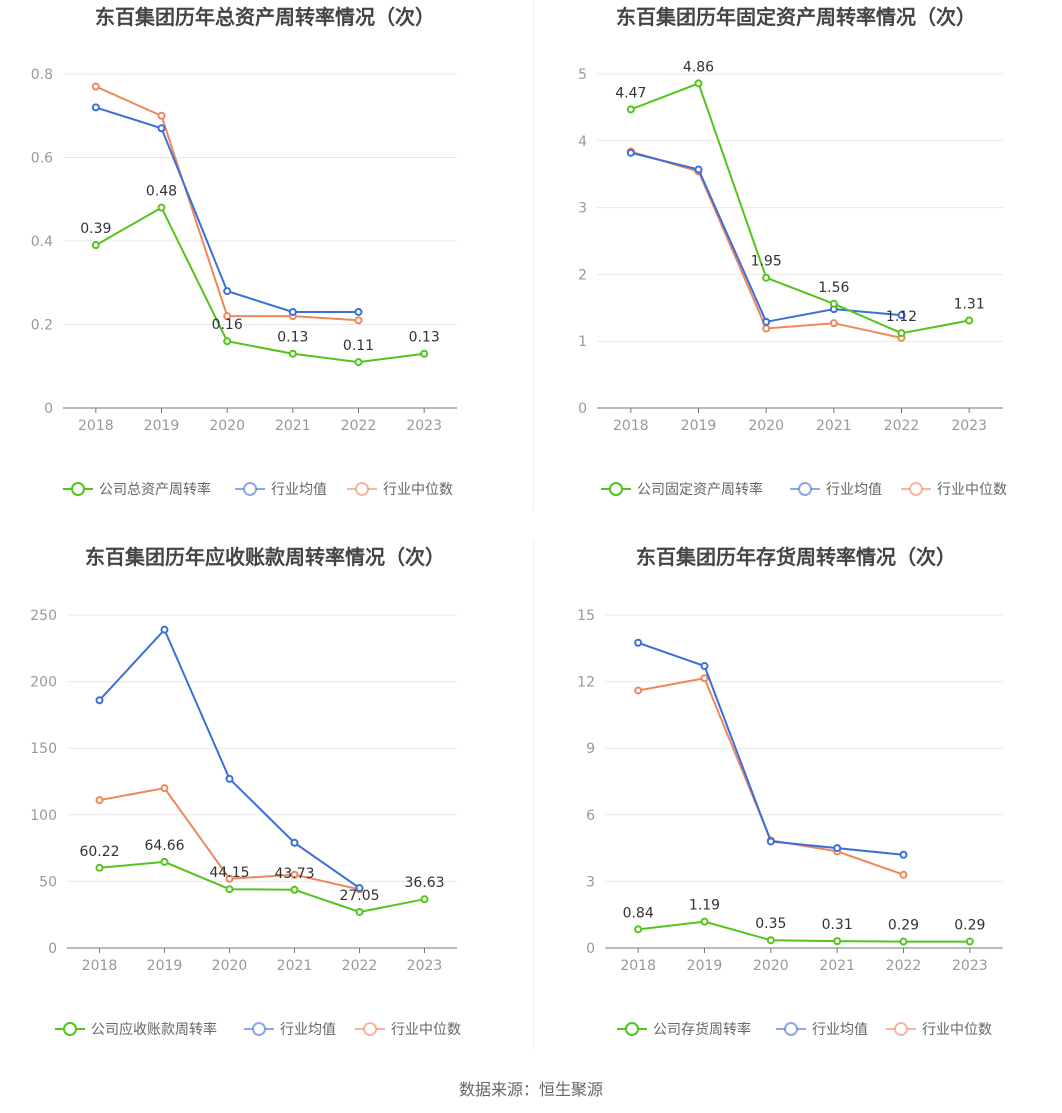 This screenshot has width=1062, height=1113. Describe the element at coordinates (582, 209) in the screenshot. I see `y-tick-label: 3` at that location.